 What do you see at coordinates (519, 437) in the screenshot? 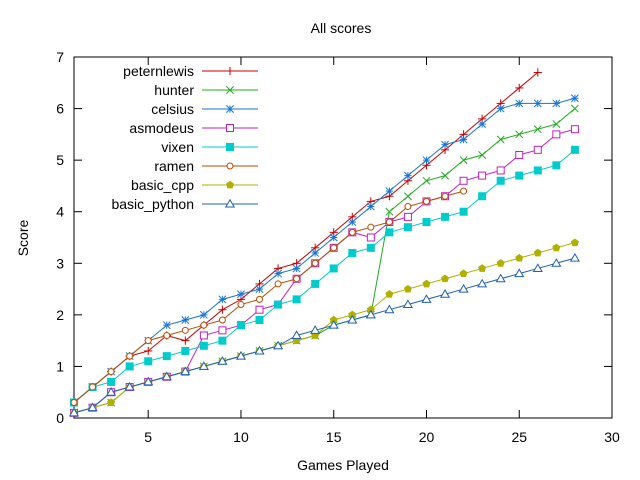
I see `x-tick-label-4: 25` at bounding box center [519, 437].